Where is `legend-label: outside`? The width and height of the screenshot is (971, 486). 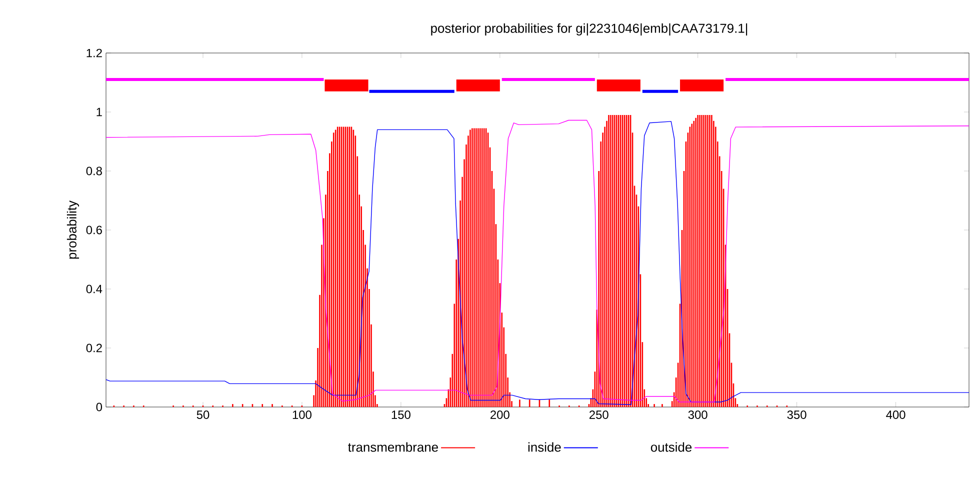
legend-label: outside is located at coordinates (671, 447).